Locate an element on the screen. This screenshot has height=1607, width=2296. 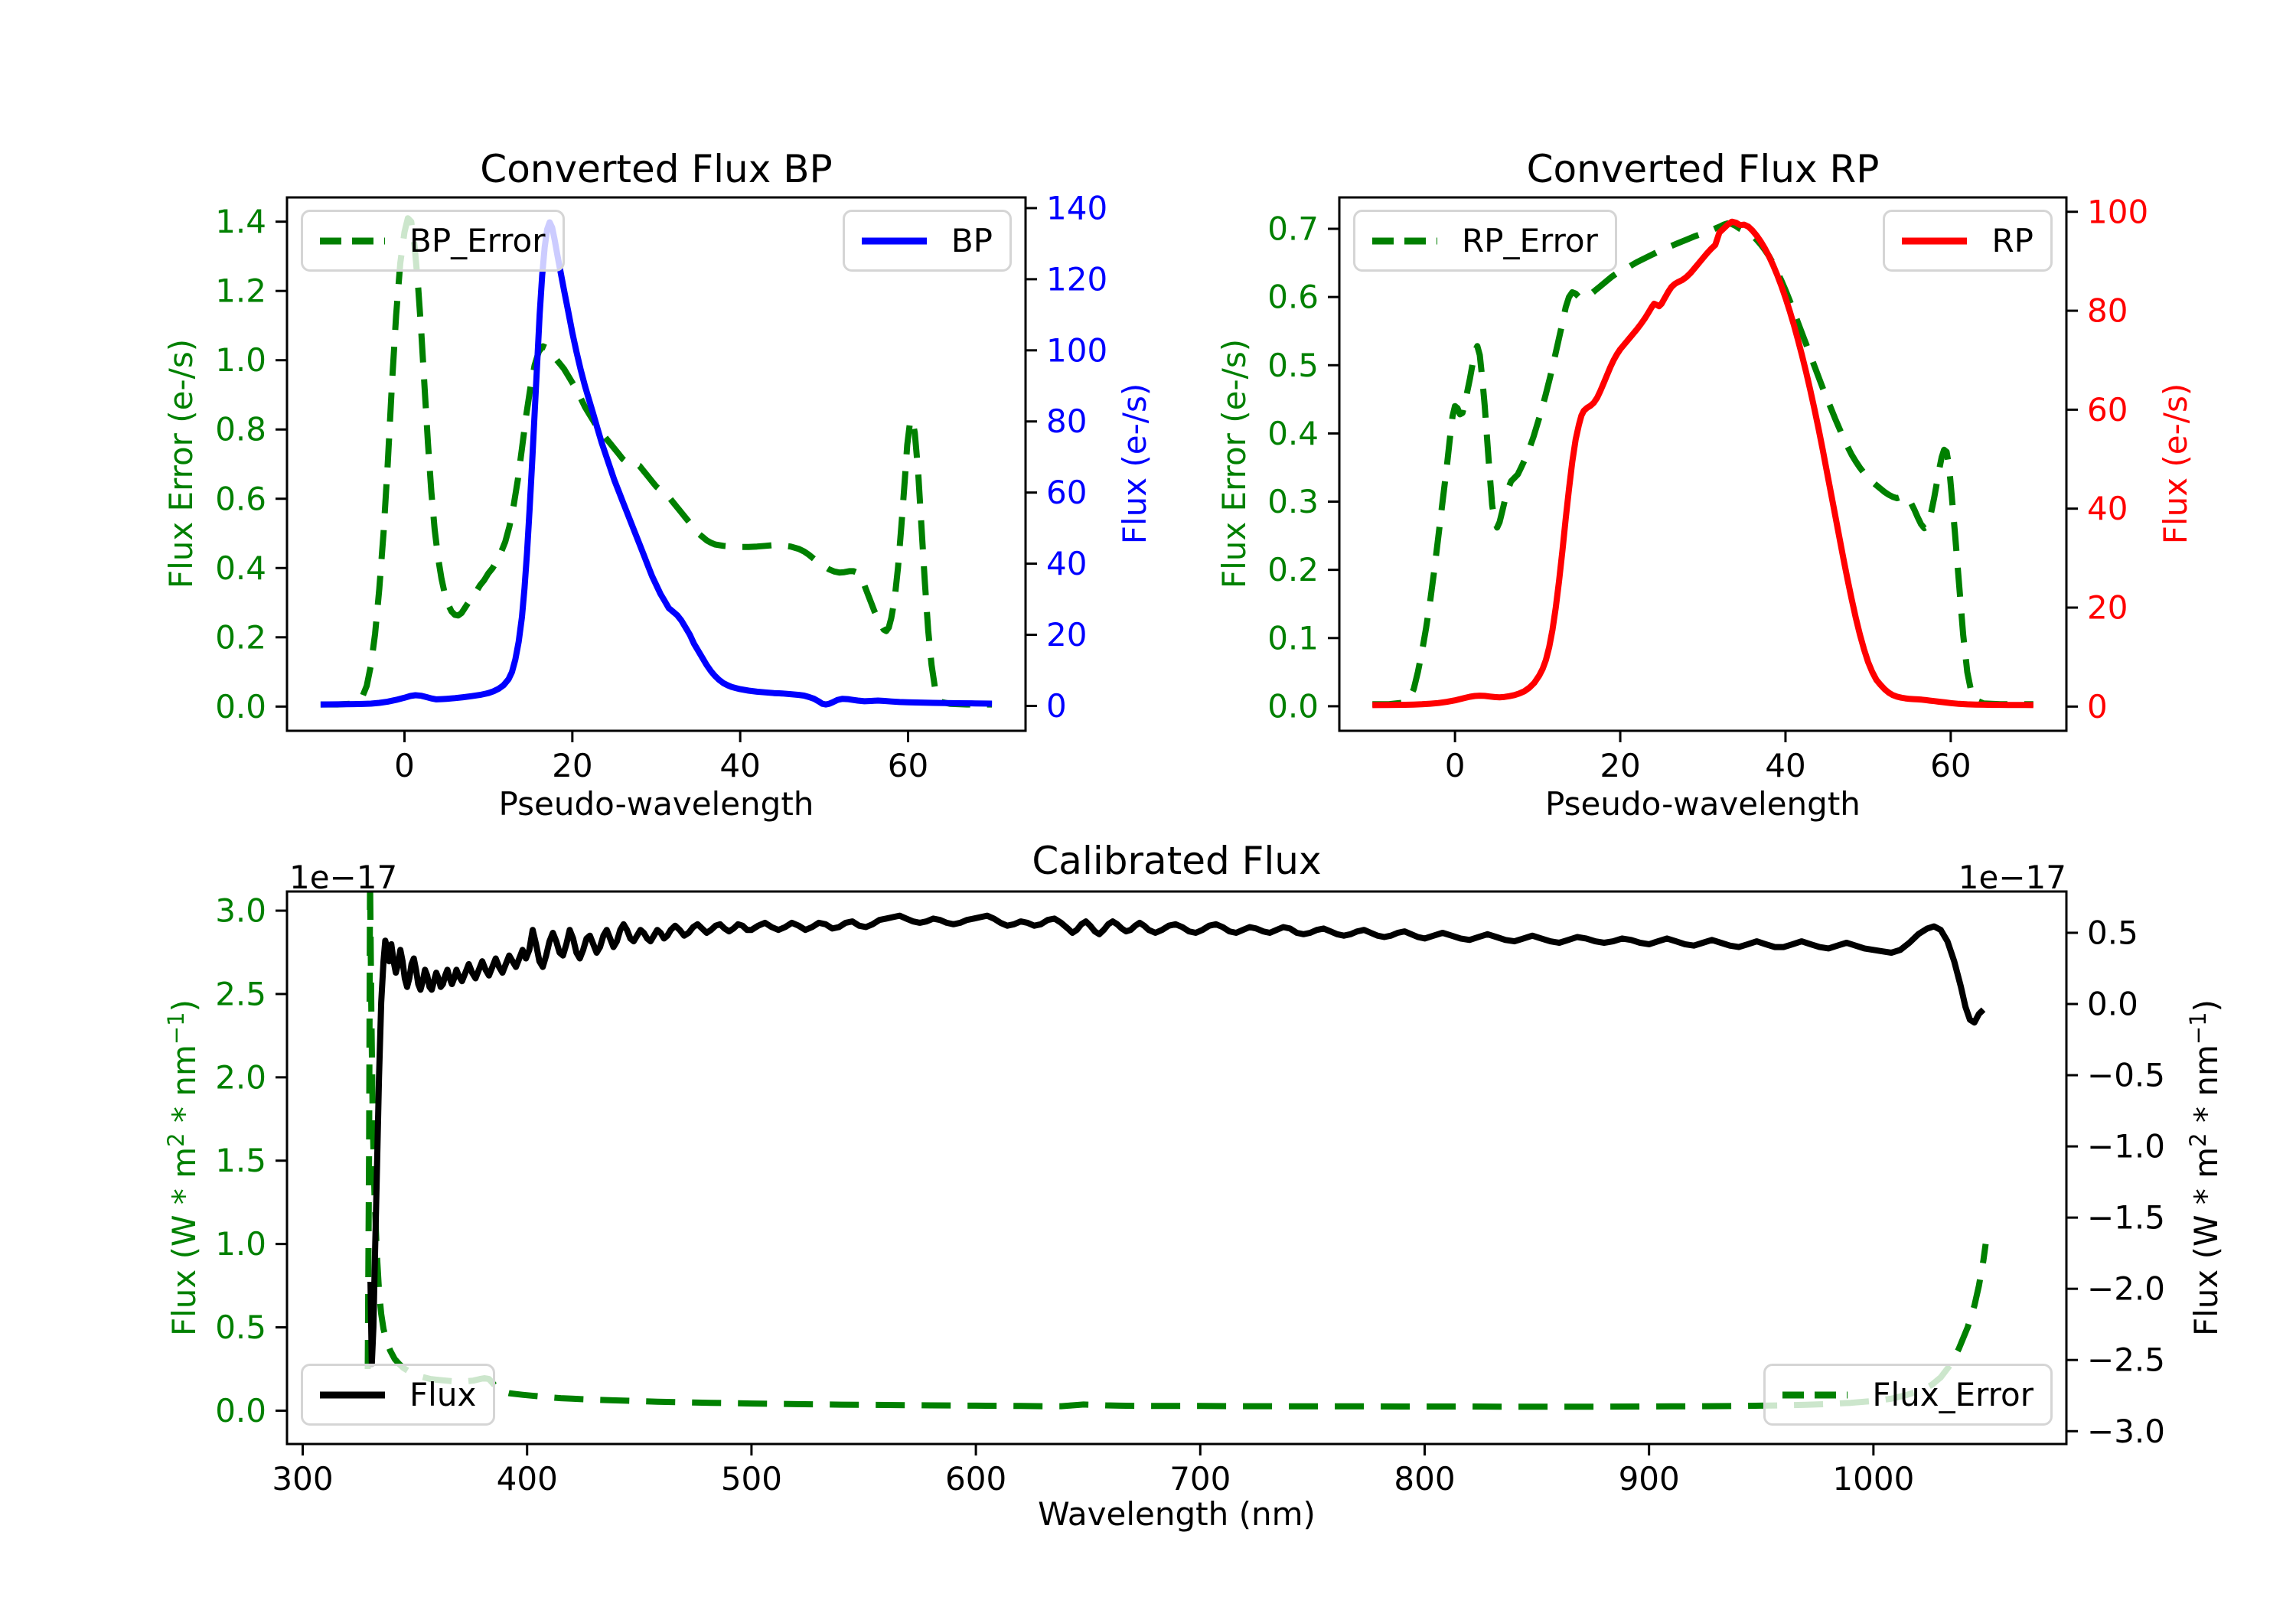
legend-line-solid-red-icon is located at coordinates (1935, 240).